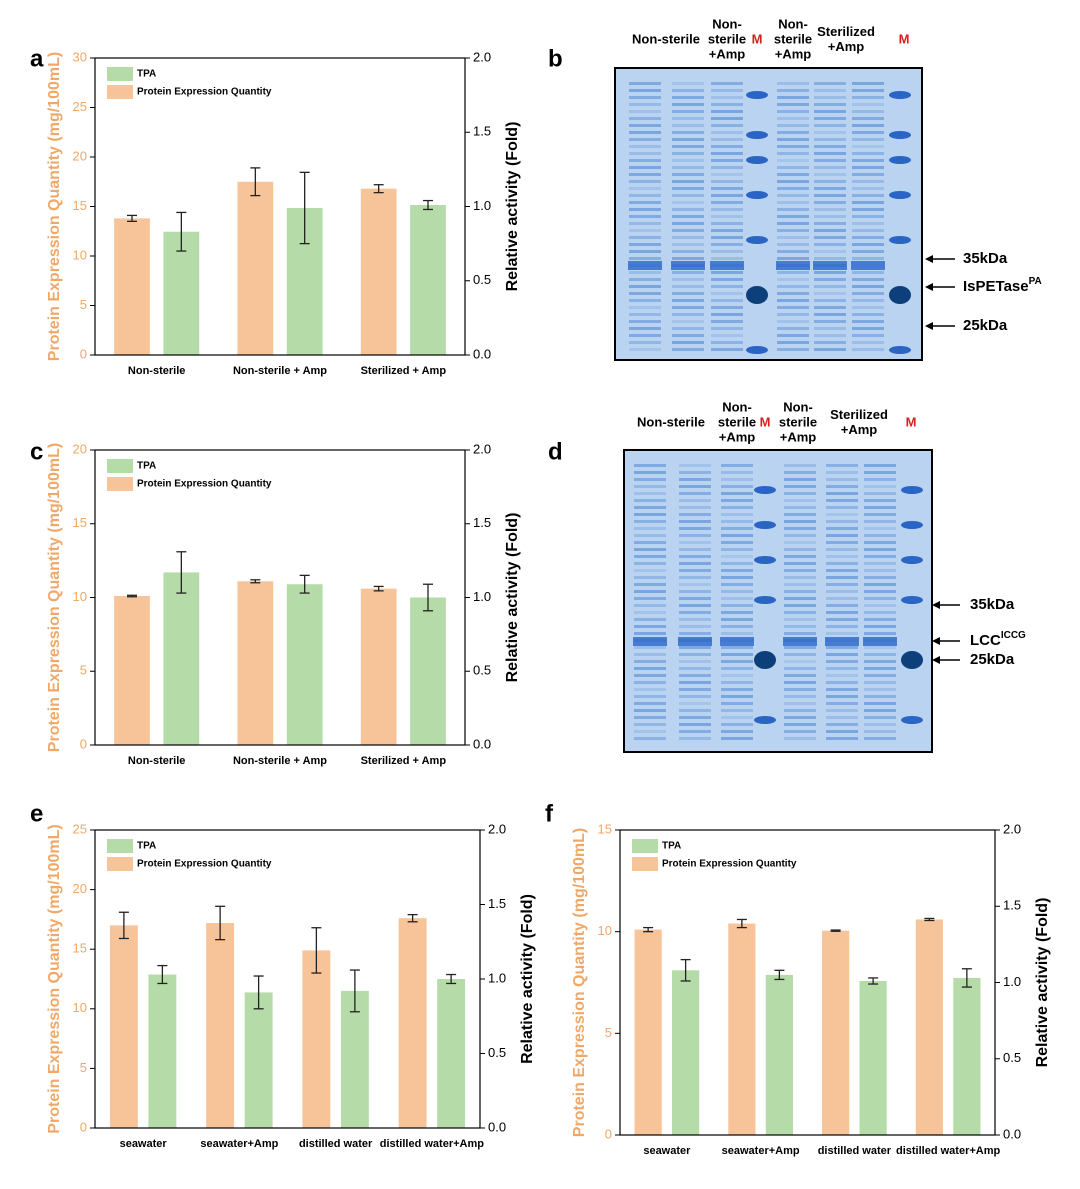  What do you see at coordinates (204, 864) in the screenshot?
I see `legend-label: Protein Expression Quantity` at bounding box center [204, 864].